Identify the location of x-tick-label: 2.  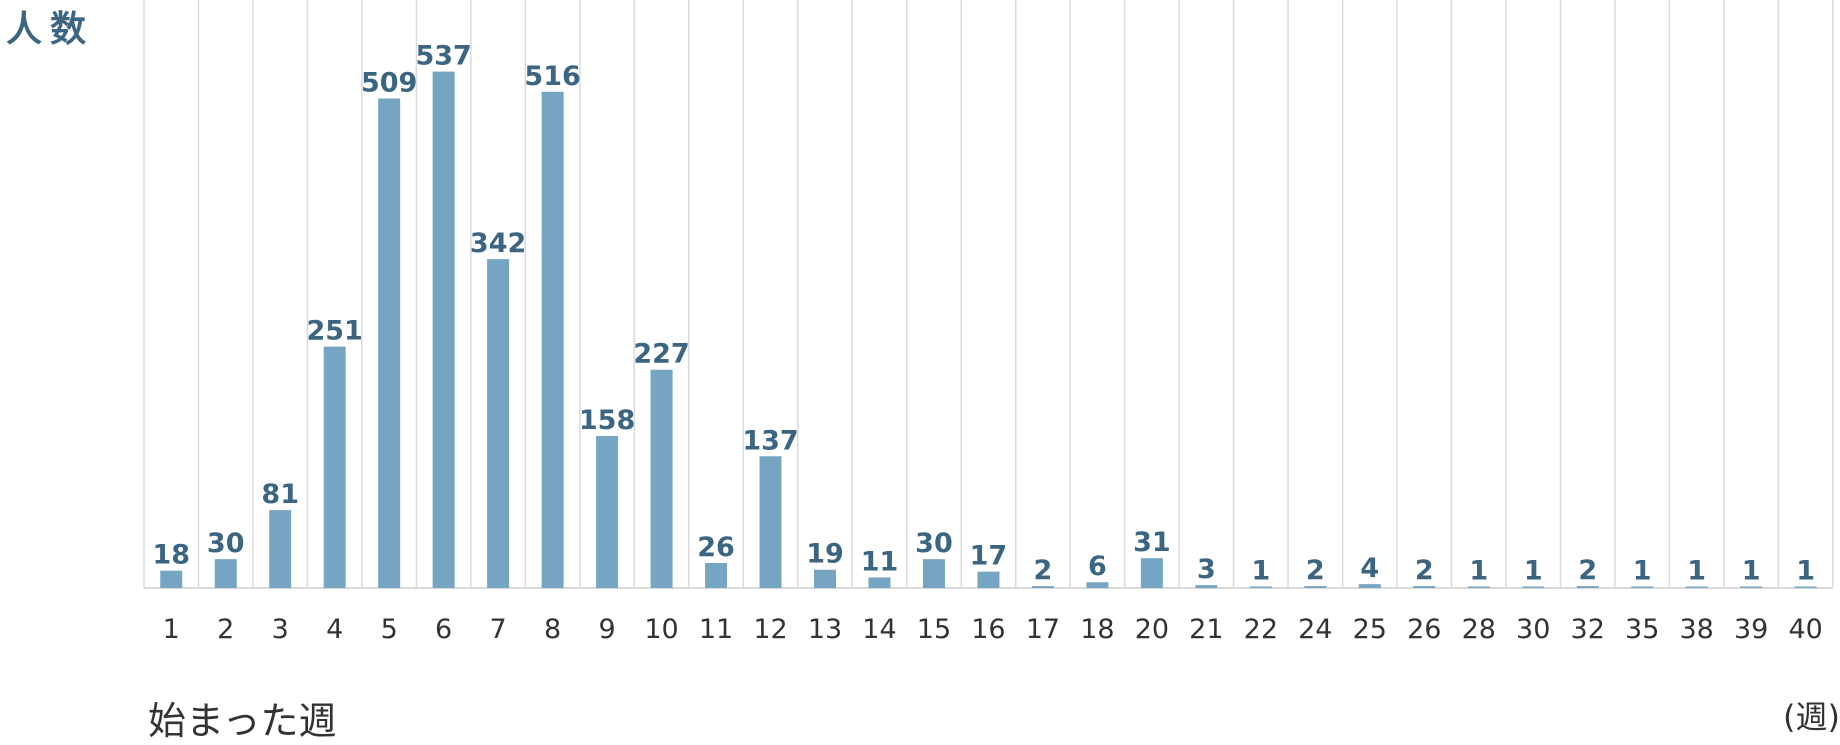
(225, 629).